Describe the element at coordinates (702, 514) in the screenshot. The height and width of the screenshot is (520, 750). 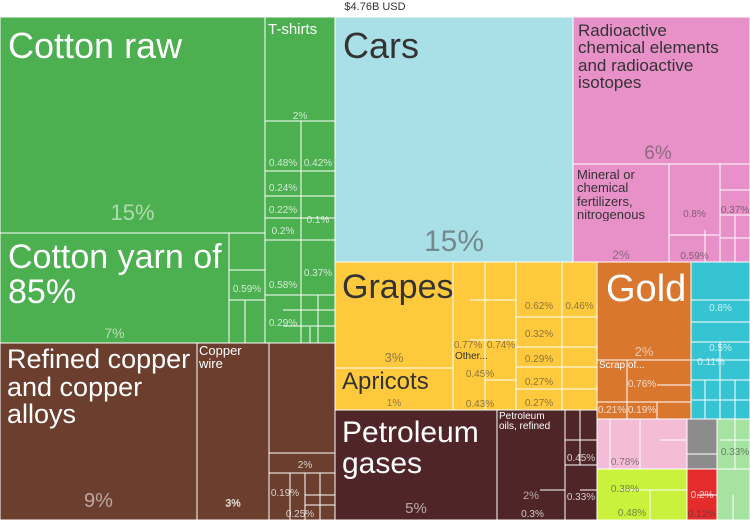
I see `subtile-percent: 0.12%` at that location.